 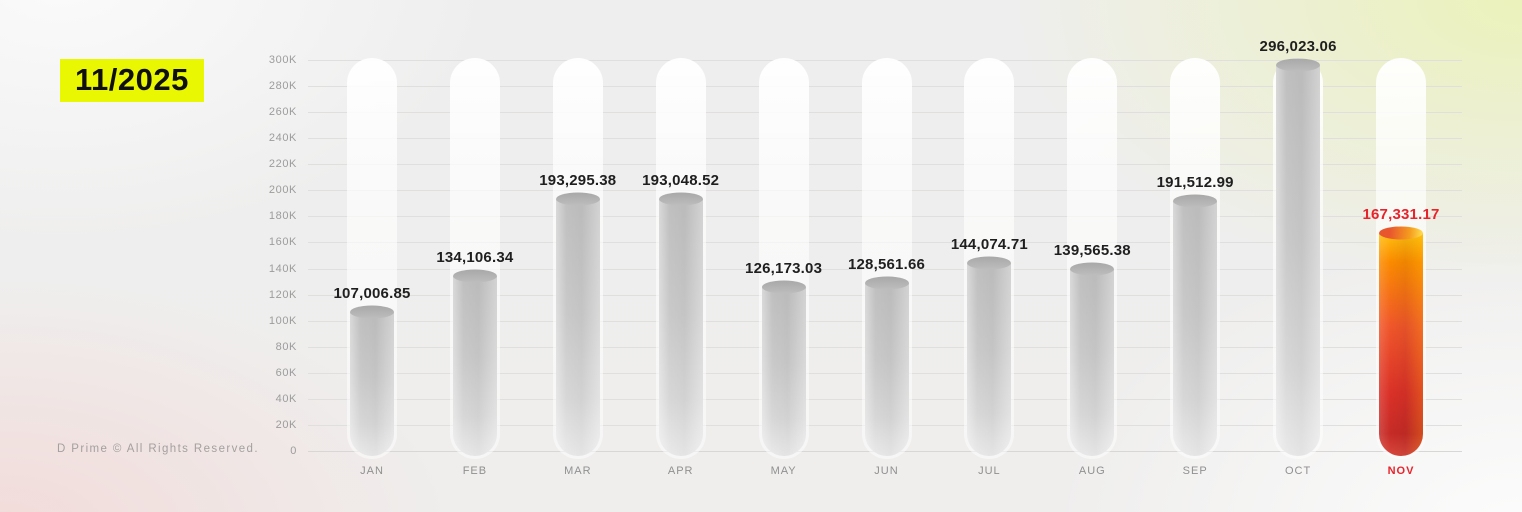 I want to click on month-label-may: MAY, so click(x=783, y=471).